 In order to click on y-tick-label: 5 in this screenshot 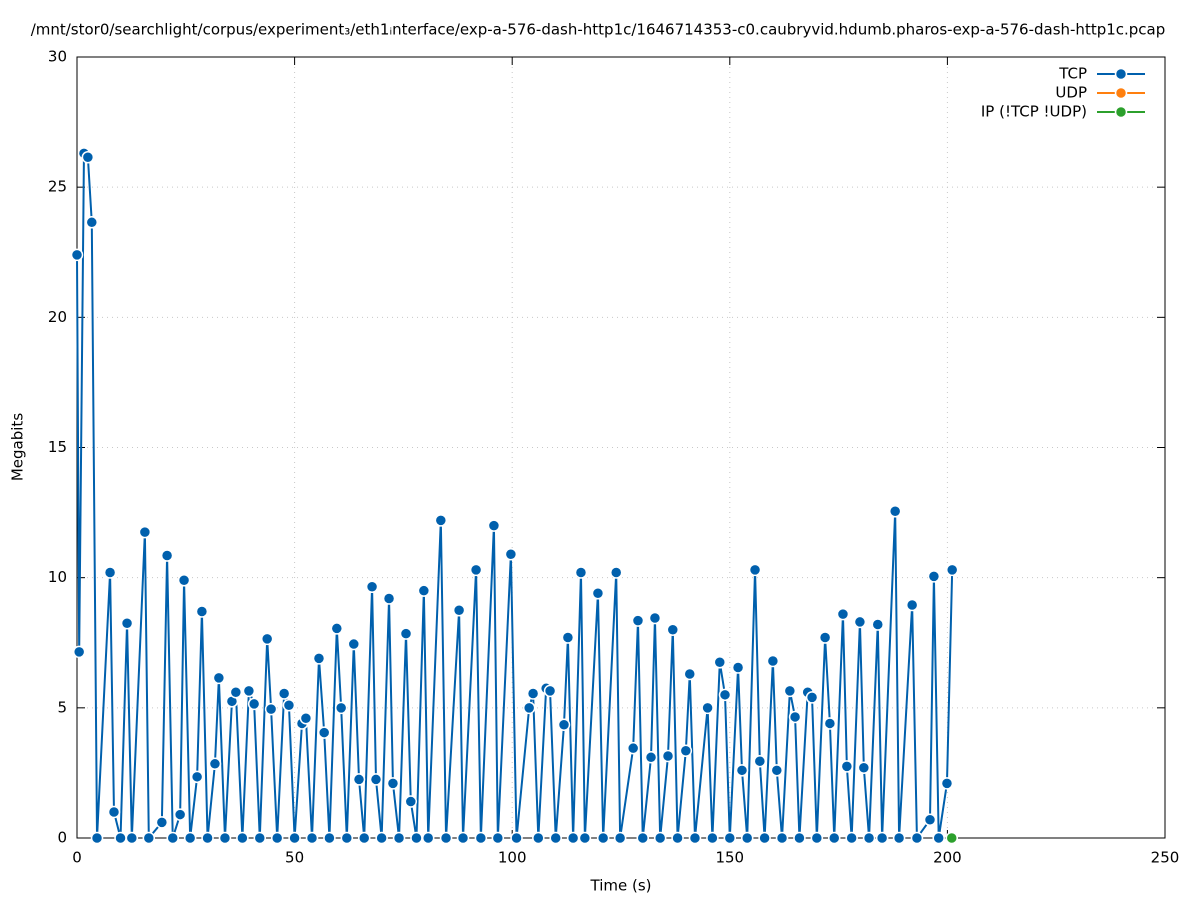, I will do `click(62, 707)`.